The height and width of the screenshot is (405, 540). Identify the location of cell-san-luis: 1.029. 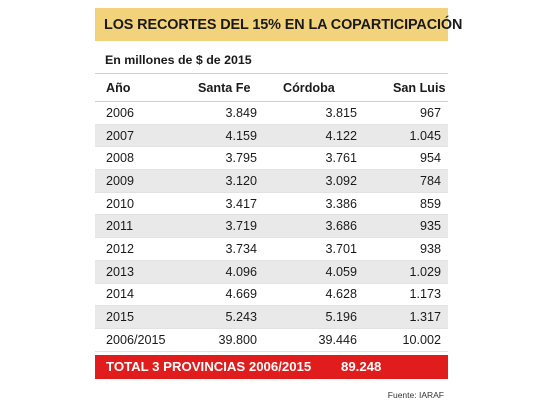
(425, 271).